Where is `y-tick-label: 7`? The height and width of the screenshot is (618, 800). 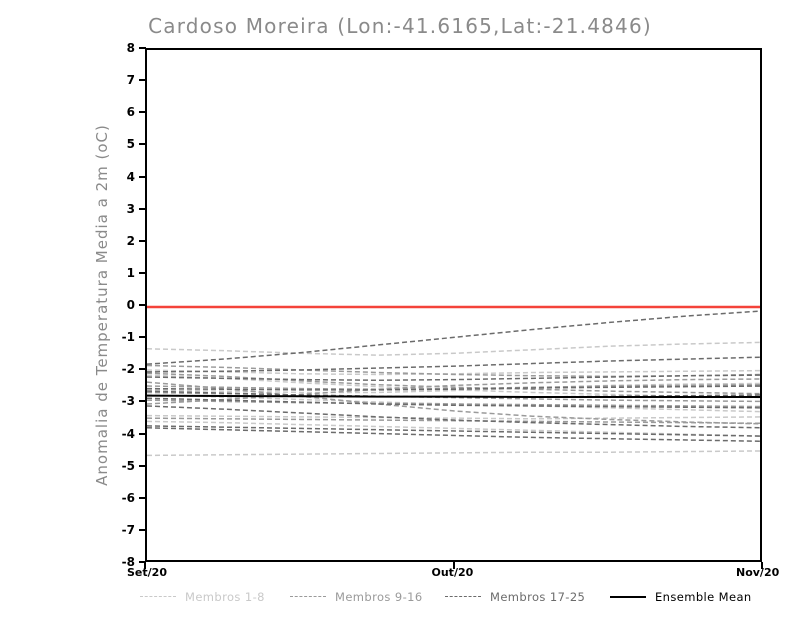 y-tick-label: 7 is located at coordinates (130, 80).